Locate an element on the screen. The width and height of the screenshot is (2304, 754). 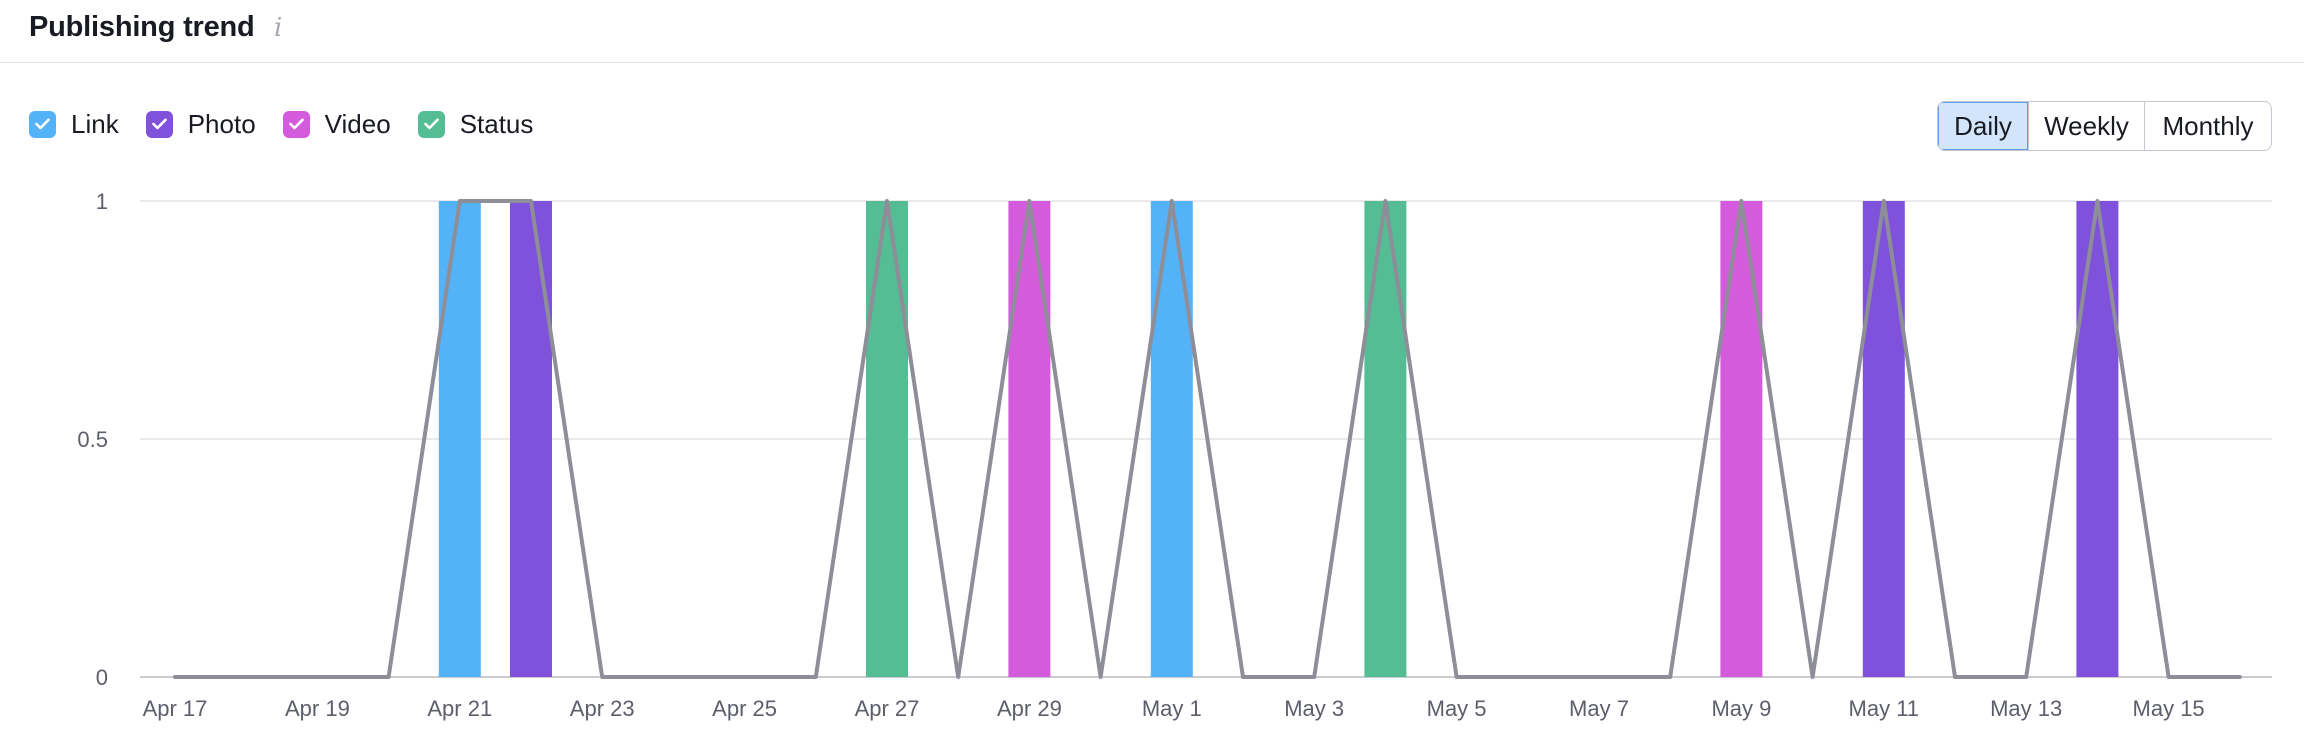
link-checkbox is located at coordinates (42, 124).